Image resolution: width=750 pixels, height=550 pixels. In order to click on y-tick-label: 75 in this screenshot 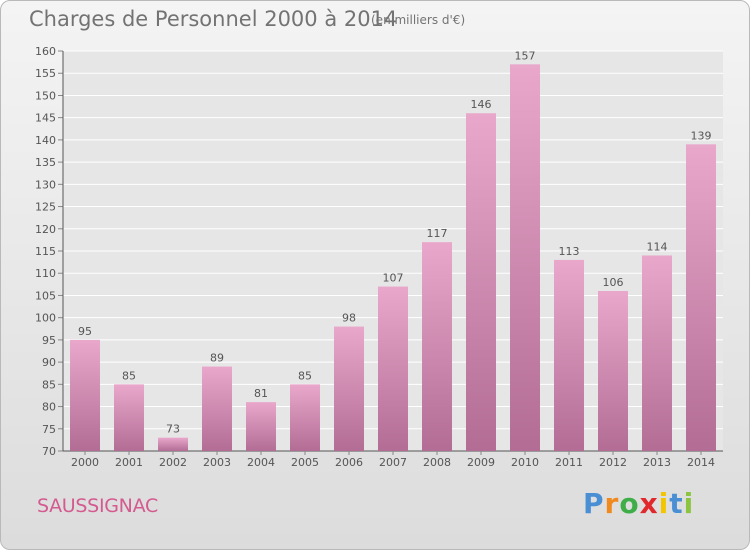, I will do `click(49, 429)`.